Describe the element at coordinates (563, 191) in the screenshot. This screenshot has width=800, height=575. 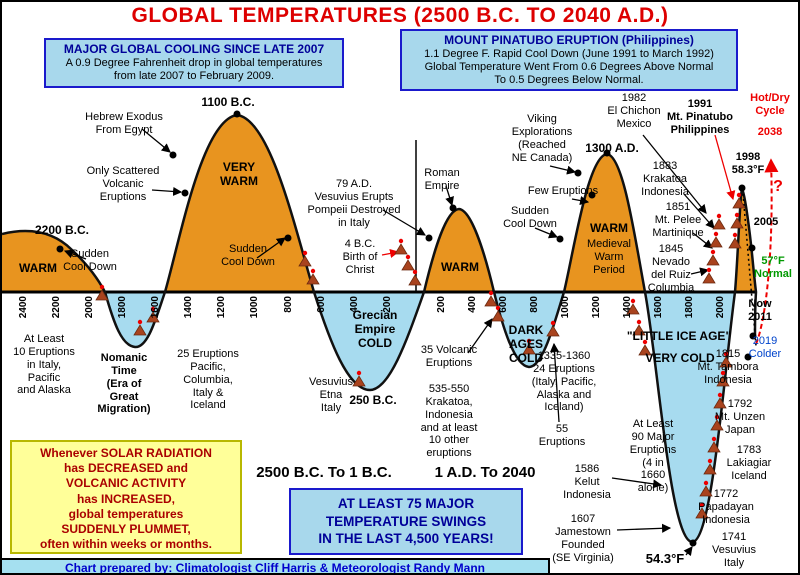
I see `annotation: Few Eruptions` at that location.